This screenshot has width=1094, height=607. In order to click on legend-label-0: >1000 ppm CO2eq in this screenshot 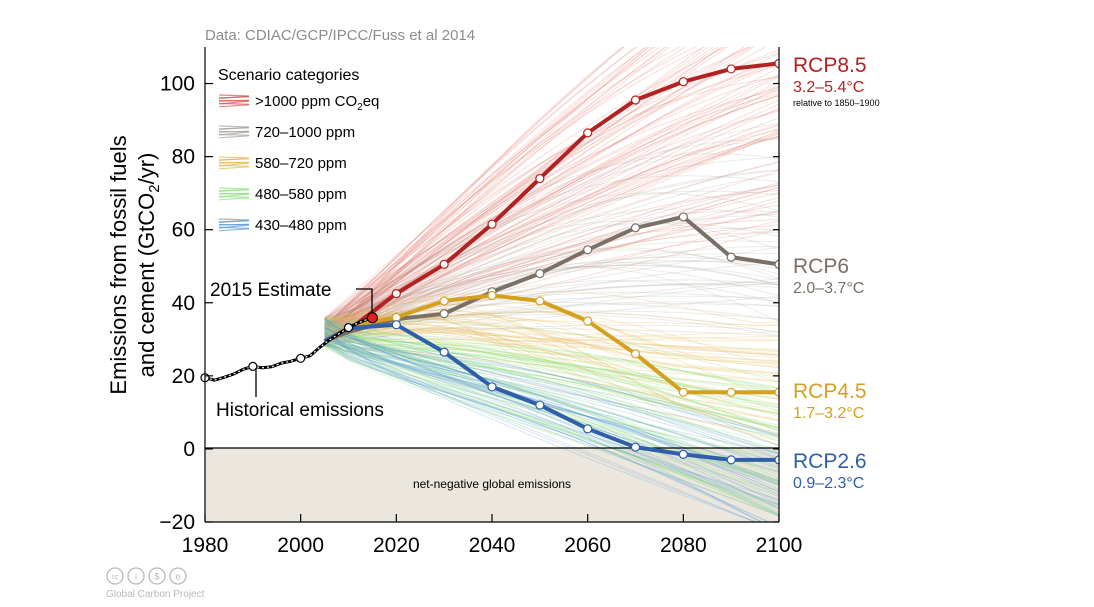, I will do `click(317, 103)`.